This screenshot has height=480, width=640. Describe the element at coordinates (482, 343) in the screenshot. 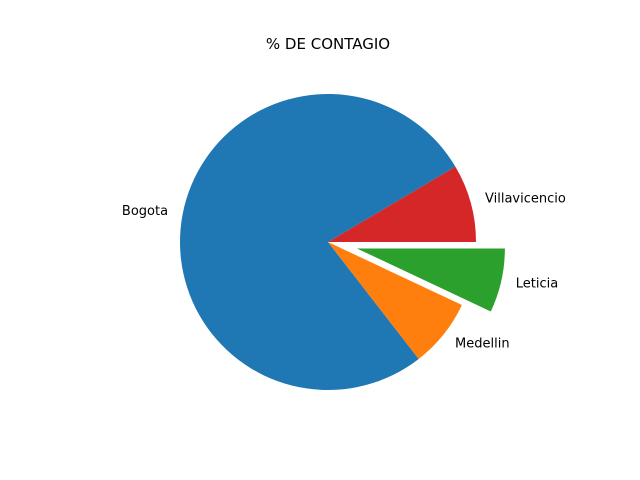

I see `pie-label-medellin: Medellin` at that location.